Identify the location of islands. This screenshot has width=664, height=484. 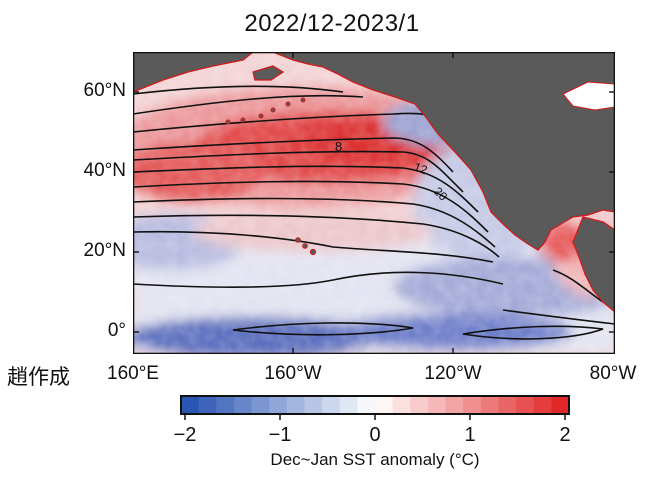
(271, 176).